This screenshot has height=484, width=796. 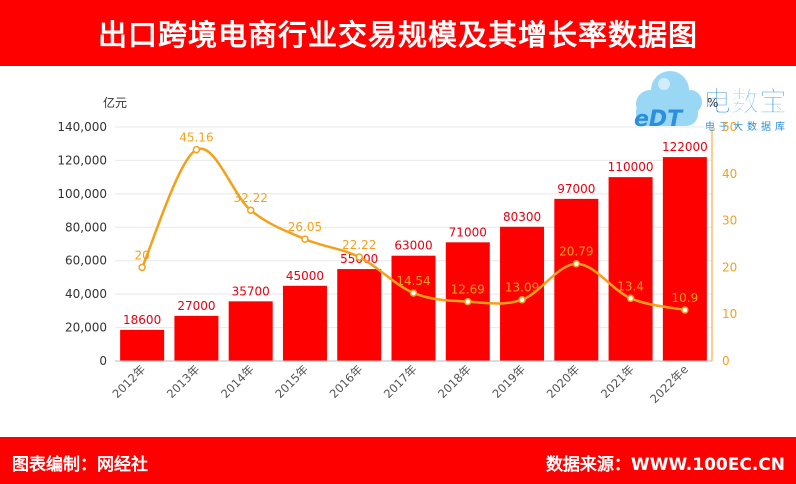 I want to click on y-tick-label: 60,000, so click(x=86, y=261).